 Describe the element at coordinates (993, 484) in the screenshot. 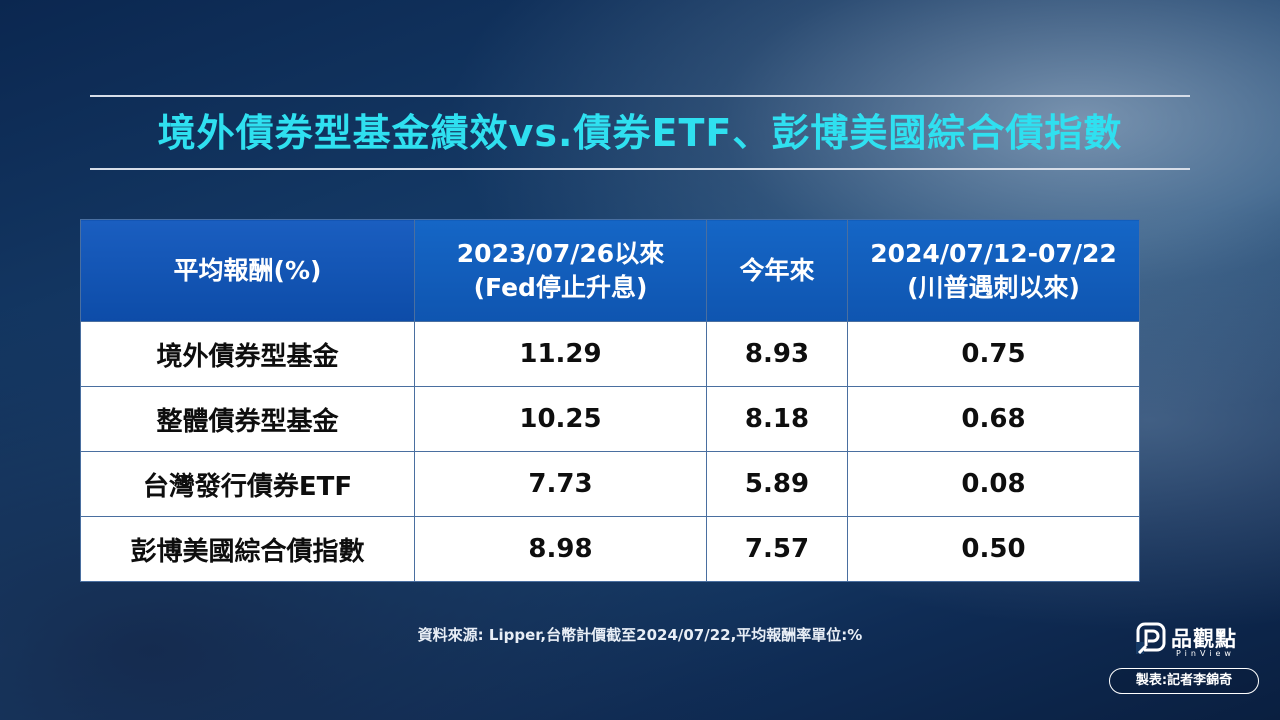

I see `cell-value: 0.08` at that location.